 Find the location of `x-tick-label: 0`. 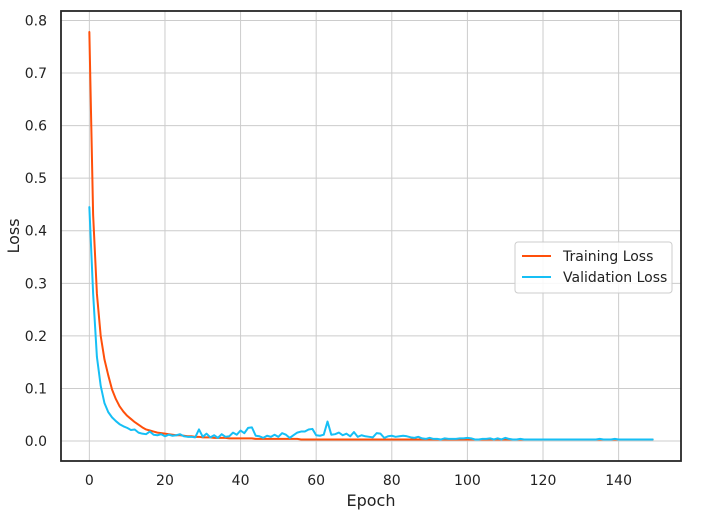

x-tick-label: 0 is located at coordinates (89, 481).